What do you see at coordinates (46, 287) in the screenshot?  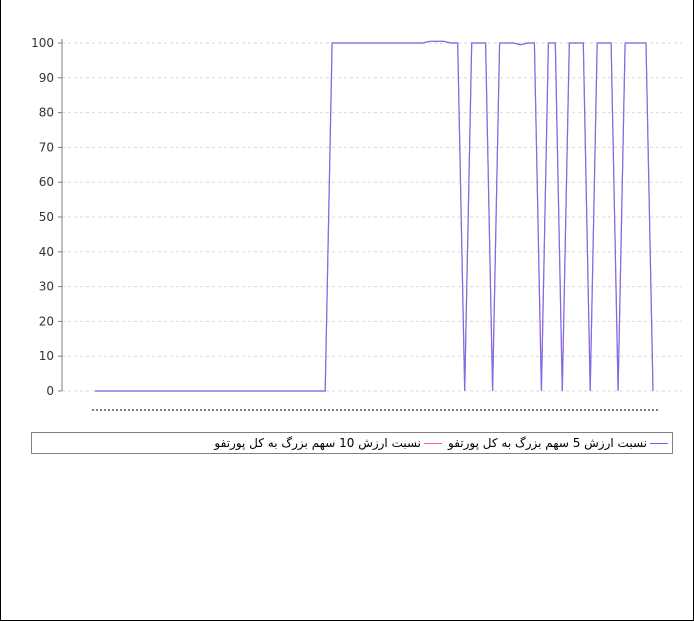 I see `y-tick-label: 30` at bounding box center [46, 287].